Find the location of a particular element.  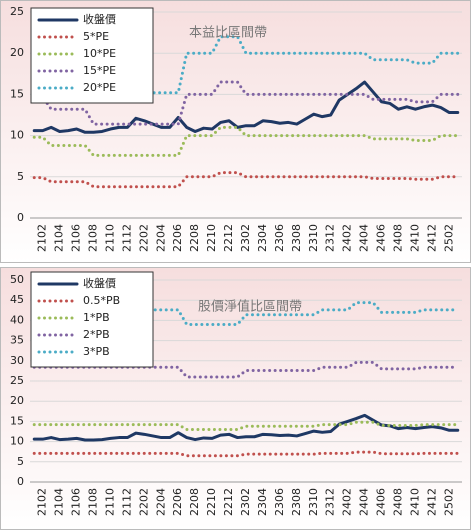

y-tick-label: 40 is located at coordinates (17, 319).